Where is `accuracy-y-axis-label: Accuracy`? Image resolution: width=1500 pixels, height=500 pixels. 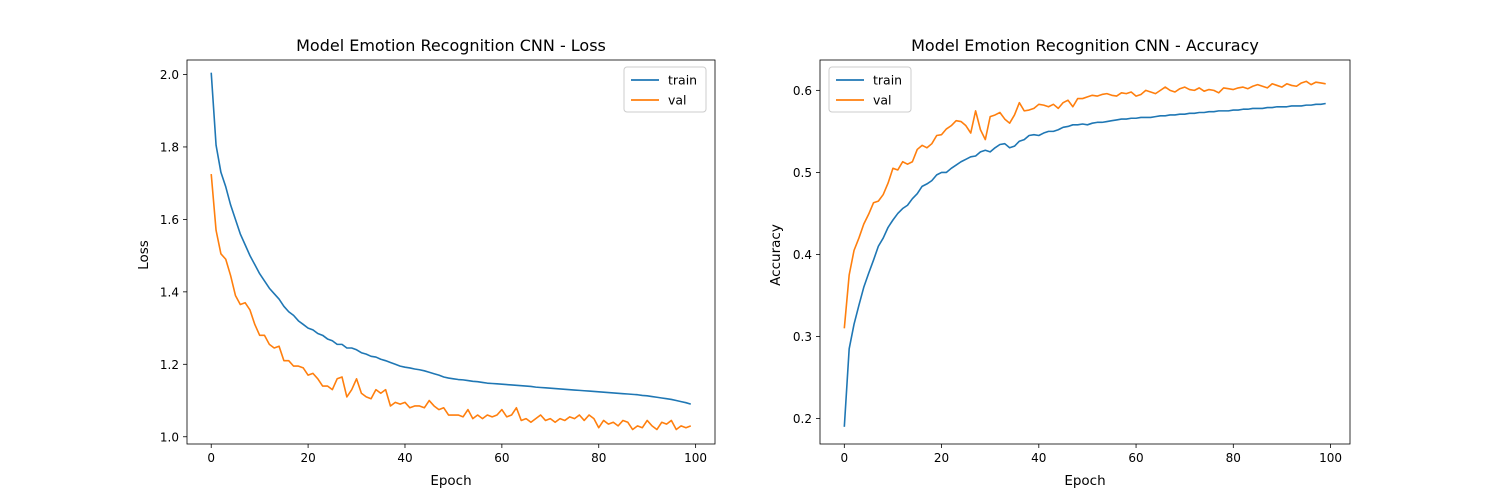 accuracy-y-axis-label: Accuracy is located at coordinates (776, 255).